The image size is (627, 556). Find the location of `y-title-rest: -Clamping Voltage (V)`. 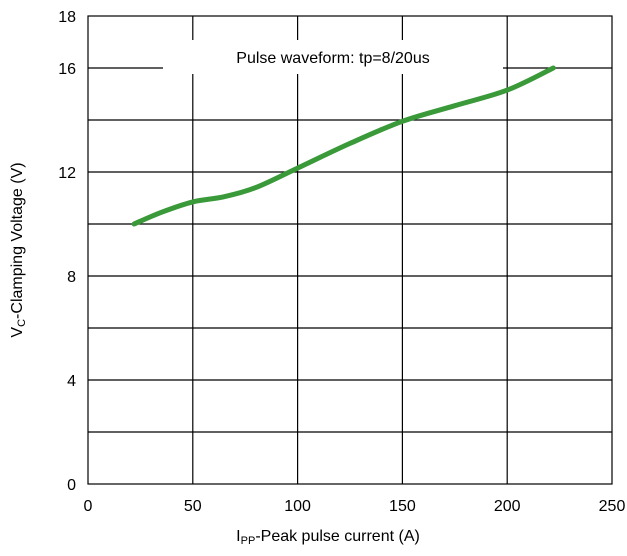

y-title-rest: -Clamping Voltage (V) is located at coordinates (17, 240).